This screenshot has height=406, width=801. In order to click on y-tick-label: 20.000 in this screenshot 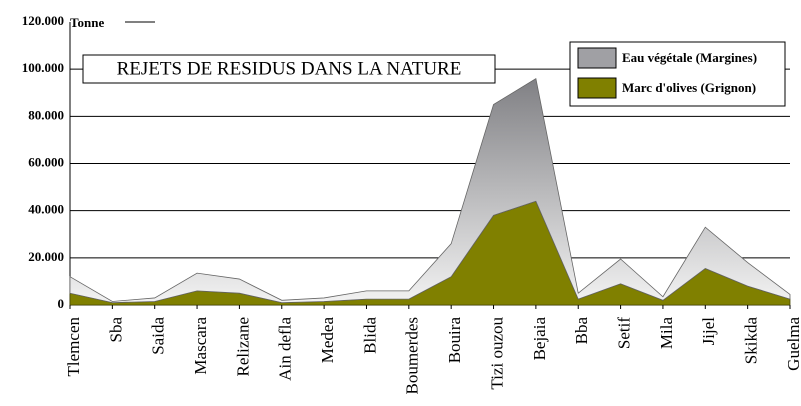, I will do `click(46, 256)`.